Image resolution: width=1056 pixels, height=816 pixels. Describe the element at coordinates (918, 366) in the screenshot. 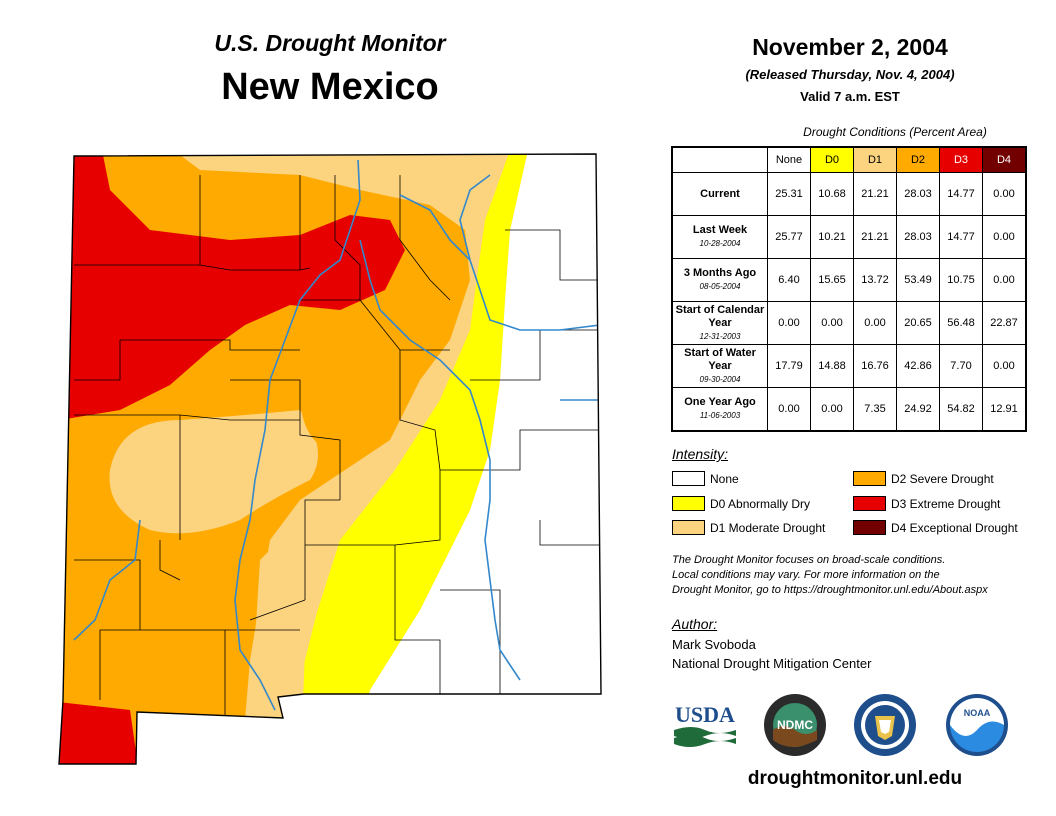

I see `table-cell: 42.86` at that location.